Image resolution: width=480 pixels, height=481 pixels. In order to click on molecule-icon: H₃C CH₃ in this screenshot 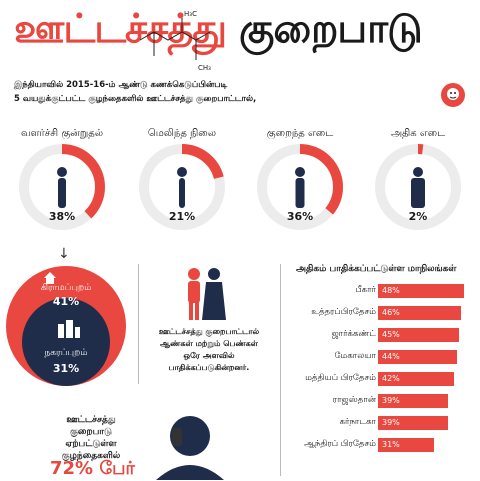, I will do `click(175, 41)`.